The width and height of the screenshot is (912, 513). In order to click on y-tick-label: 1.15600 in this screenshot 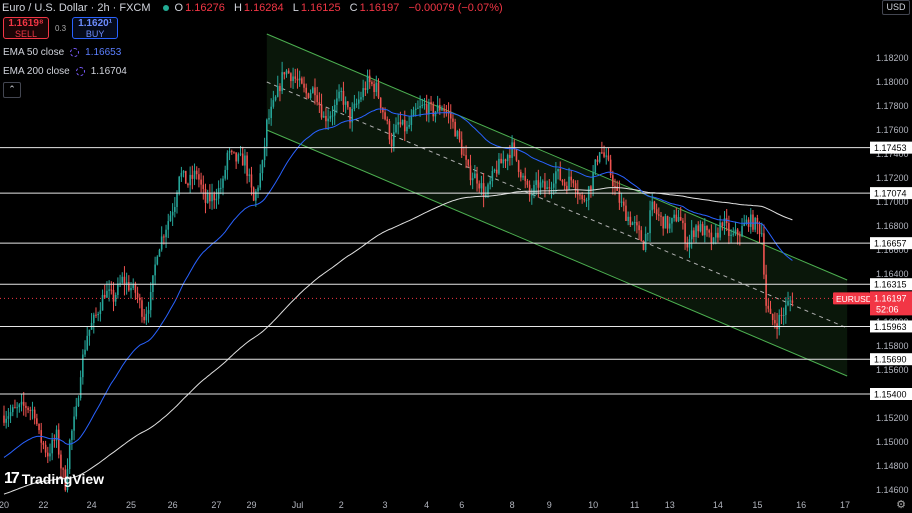, I will do `click(892, 370)`.